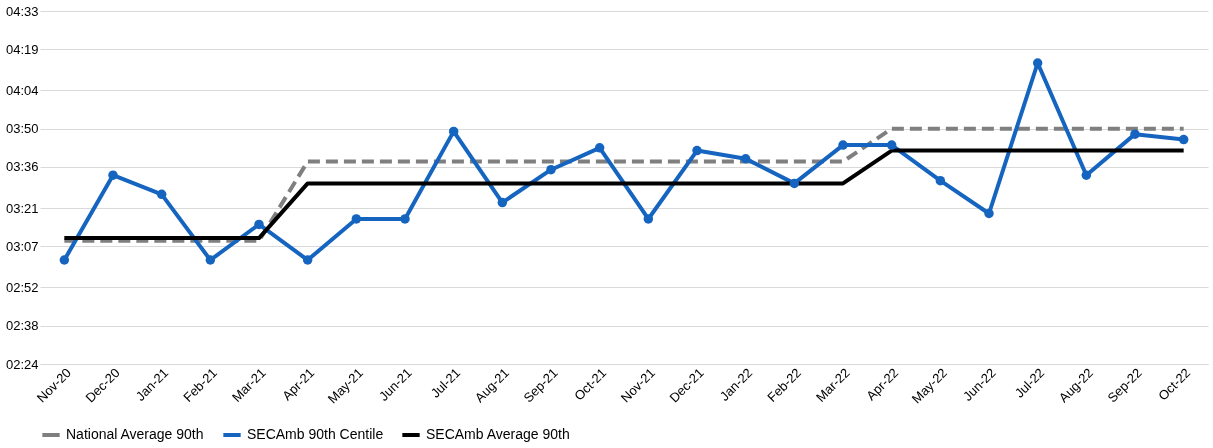 The image size is (1213, 448). What do you see at coordinates (22, 326) in the screenshot?
I see `y-tick-label: 02:38` at bounding box center [22, 326].